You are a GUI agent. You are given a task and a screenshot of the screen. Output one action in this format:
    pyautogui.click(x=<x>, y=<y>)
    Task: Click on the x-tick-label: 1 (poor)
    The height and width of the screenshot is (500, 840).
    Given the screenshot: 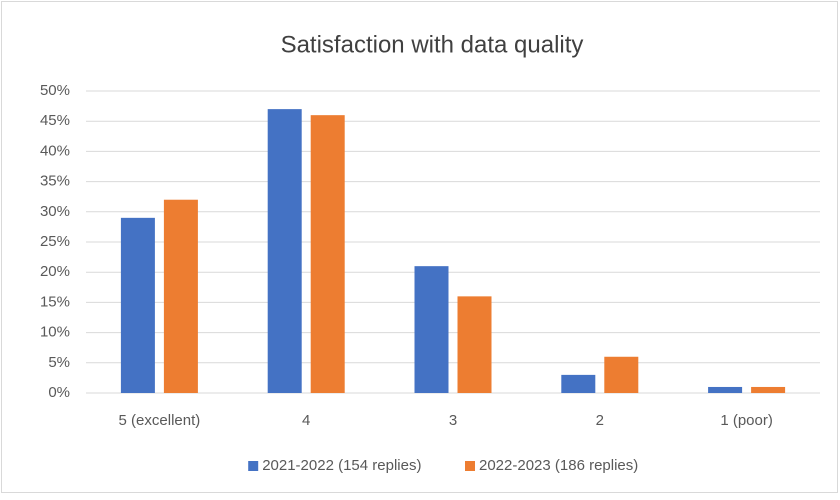 What is the action you would take?
    pyautogui.click(x=746, y=420)
    